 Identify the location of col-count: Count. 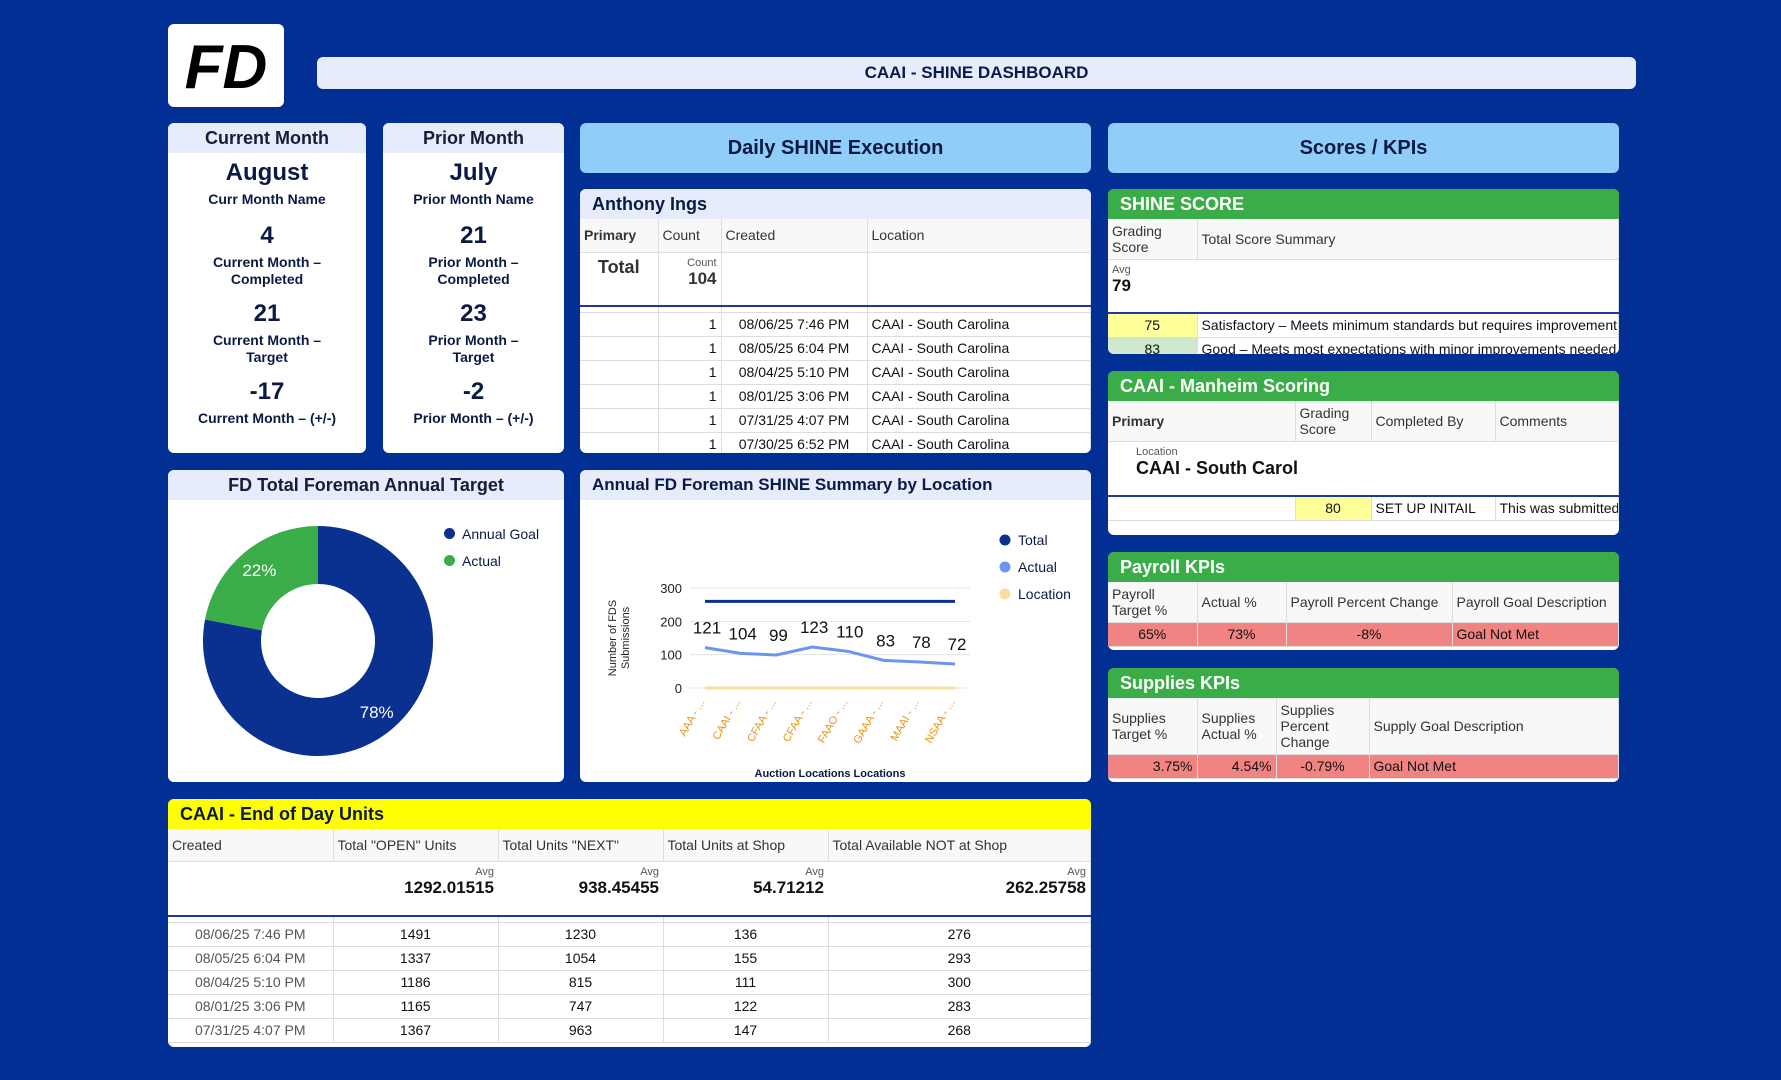
(690, 236).